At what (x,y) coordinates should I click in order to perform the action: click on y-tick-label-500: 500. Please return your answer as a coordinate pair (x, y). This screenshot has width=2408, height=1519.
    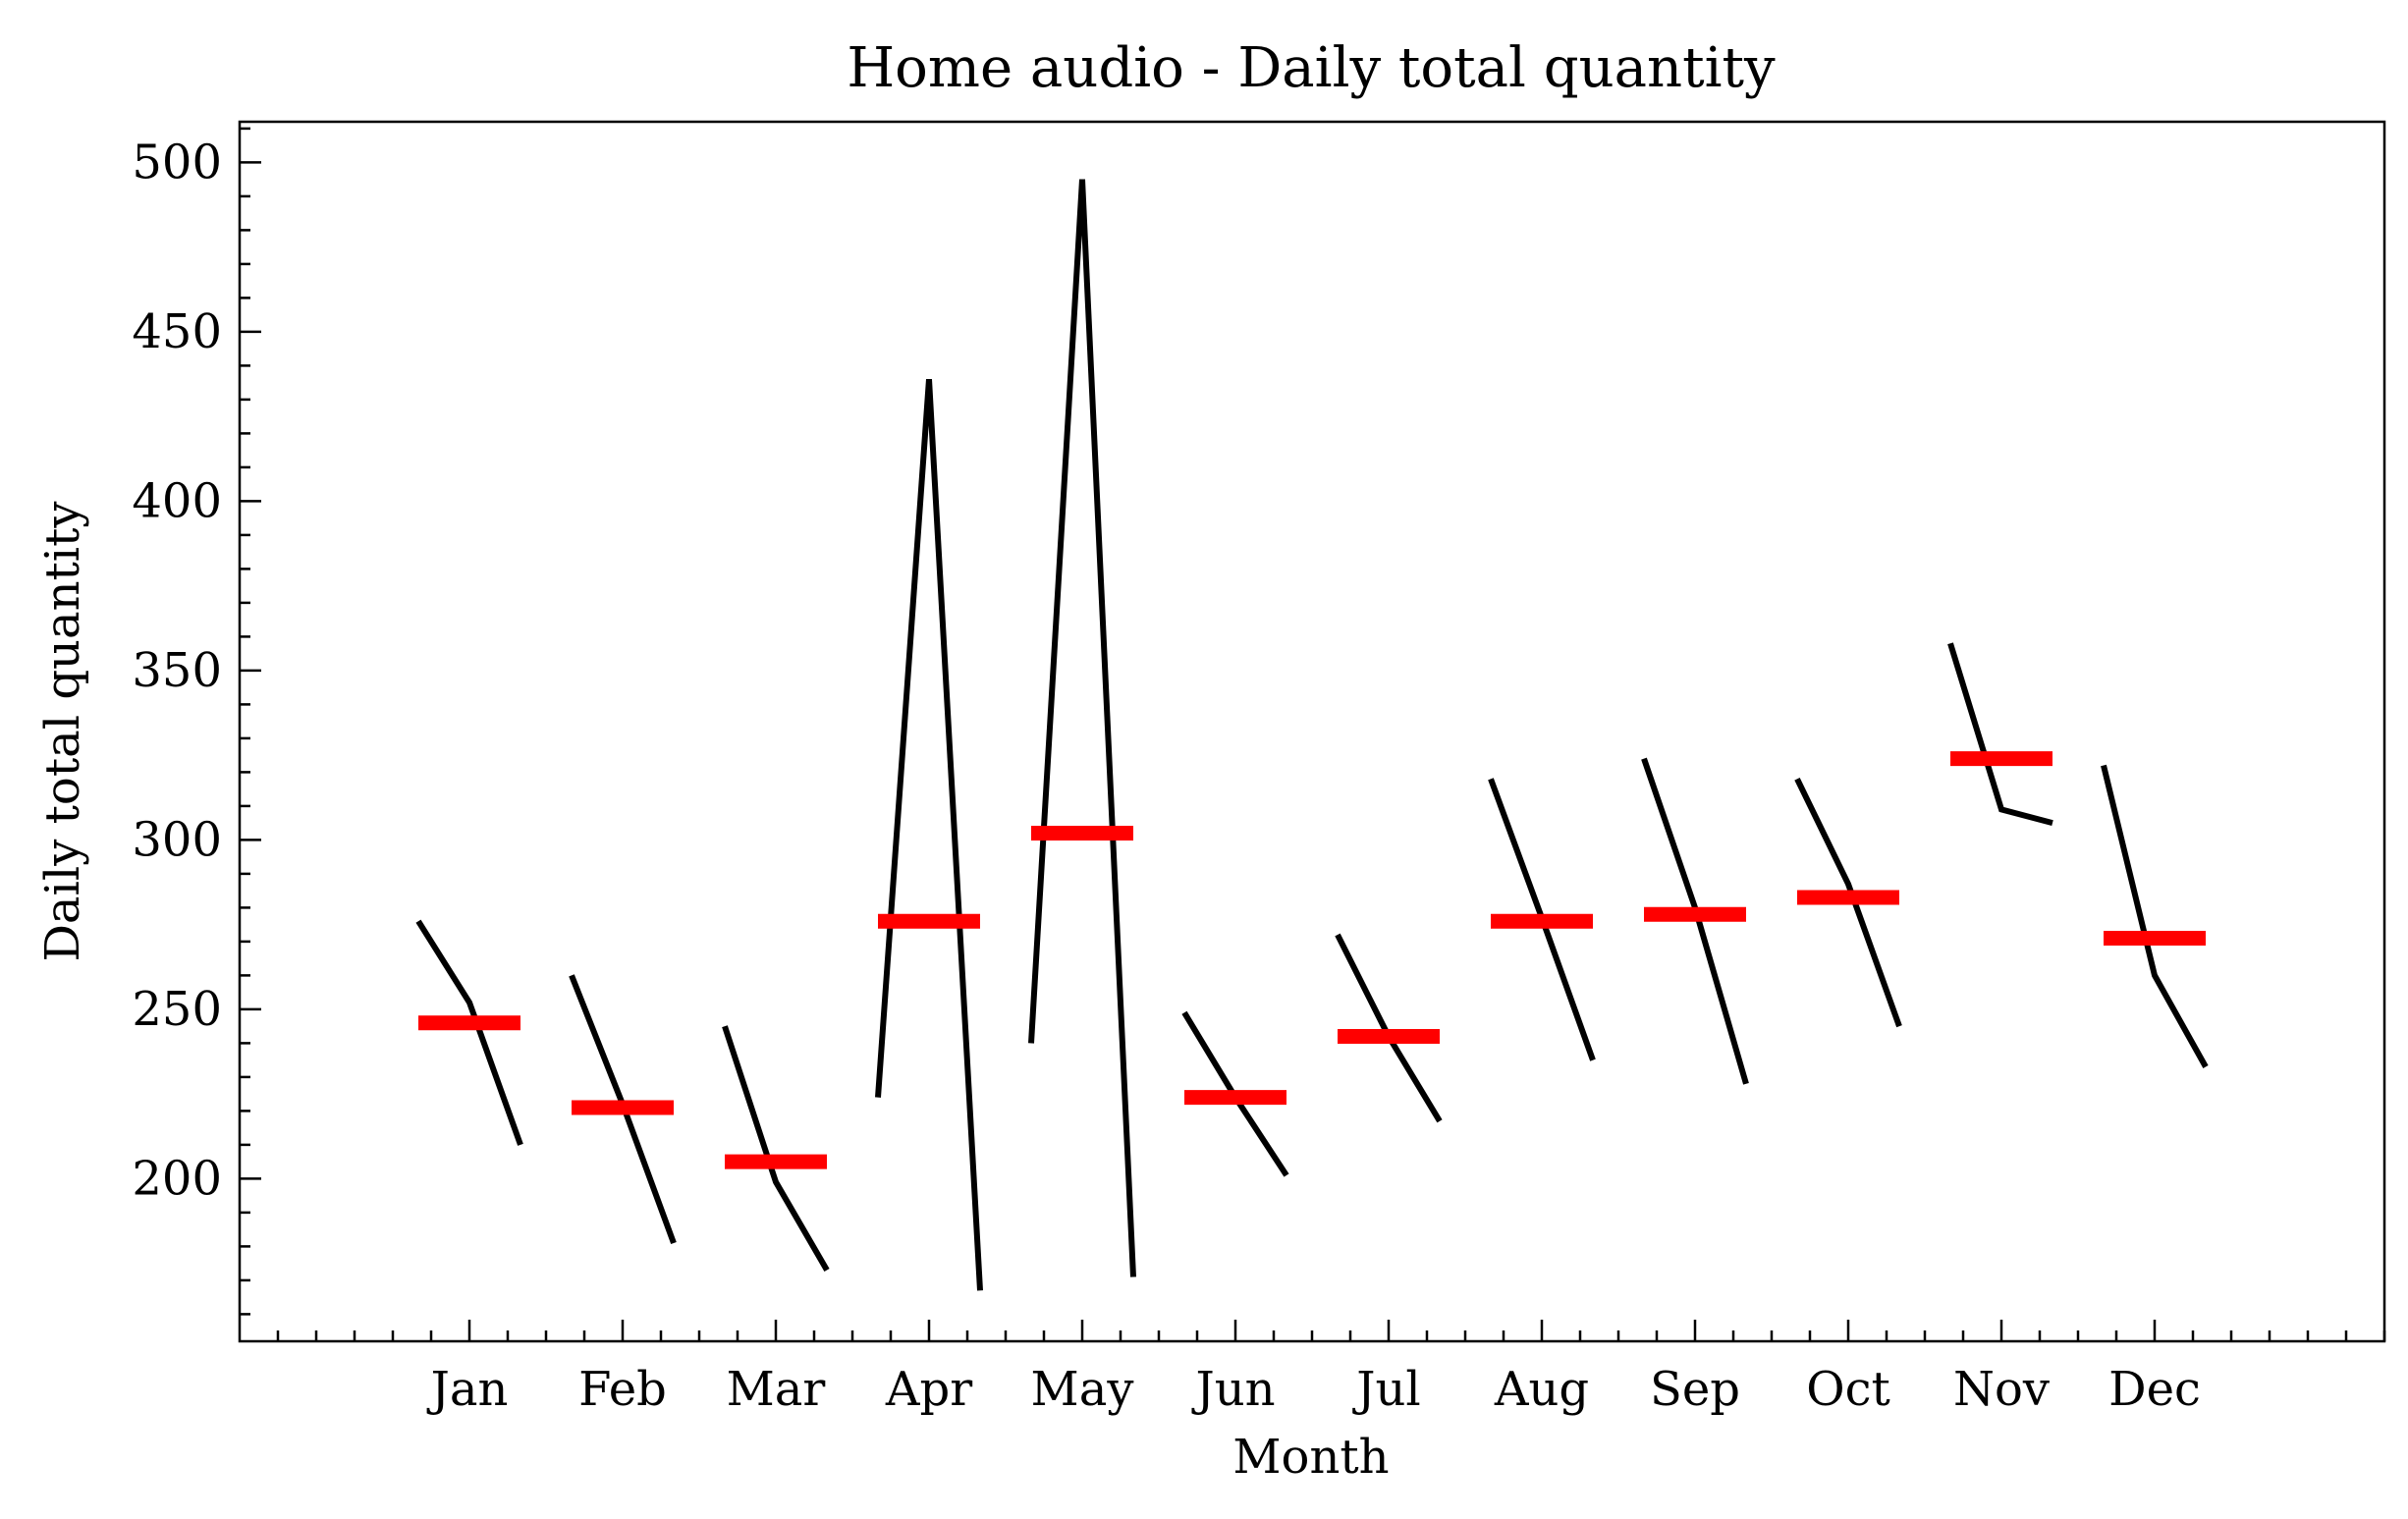
    Looking at the image, I should click on (177, 162).